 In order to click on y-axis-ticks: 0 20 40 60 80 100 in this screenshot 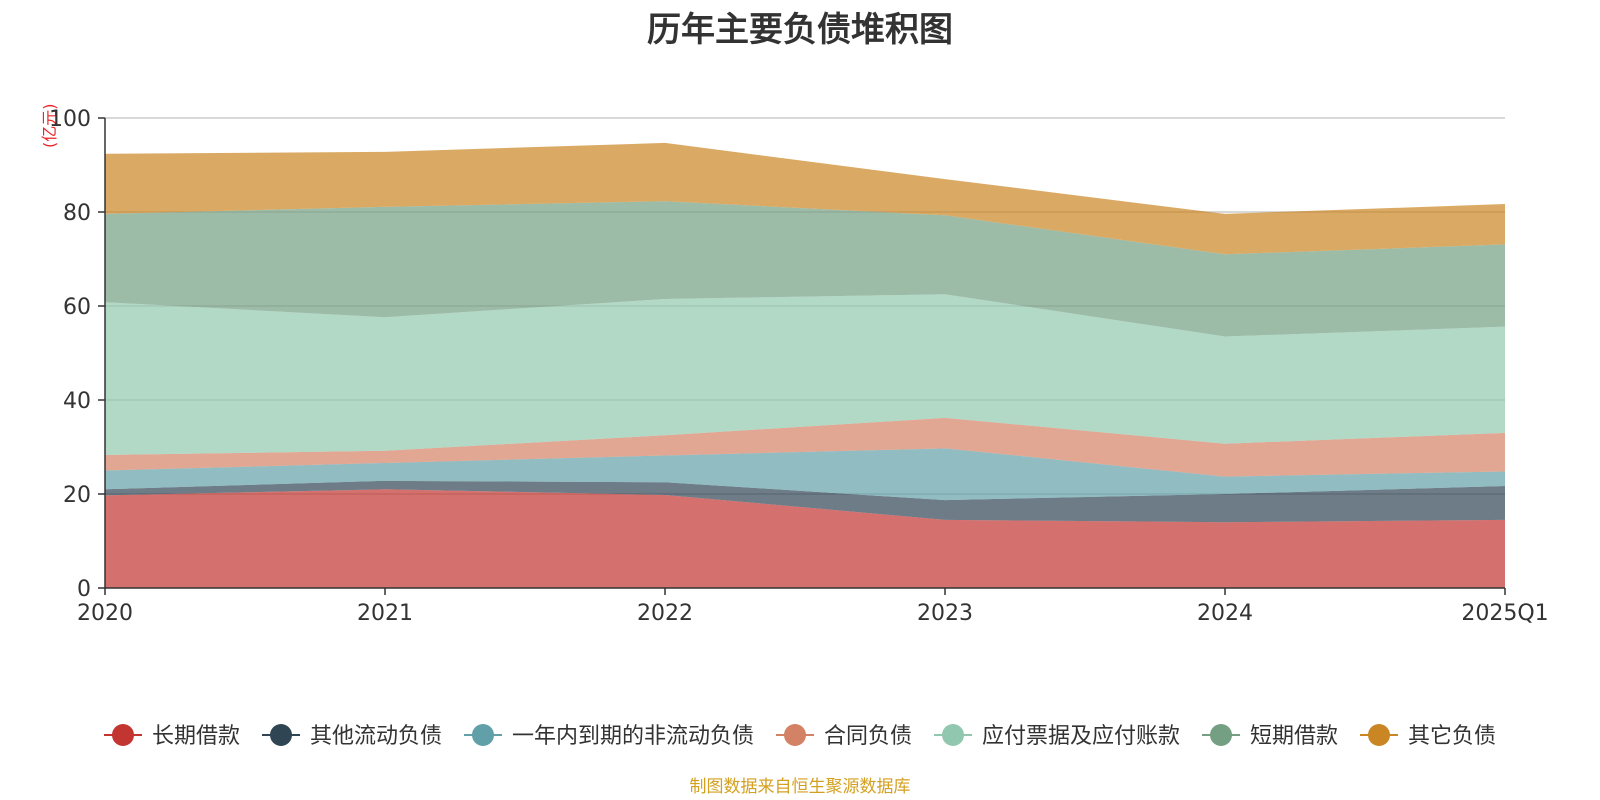, I will do `click(77, 354)`.